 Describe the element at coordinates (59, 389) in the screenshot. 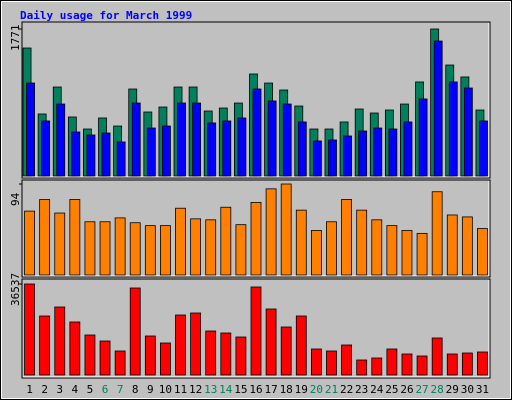

I see `x-tick-label: 3` at that location.